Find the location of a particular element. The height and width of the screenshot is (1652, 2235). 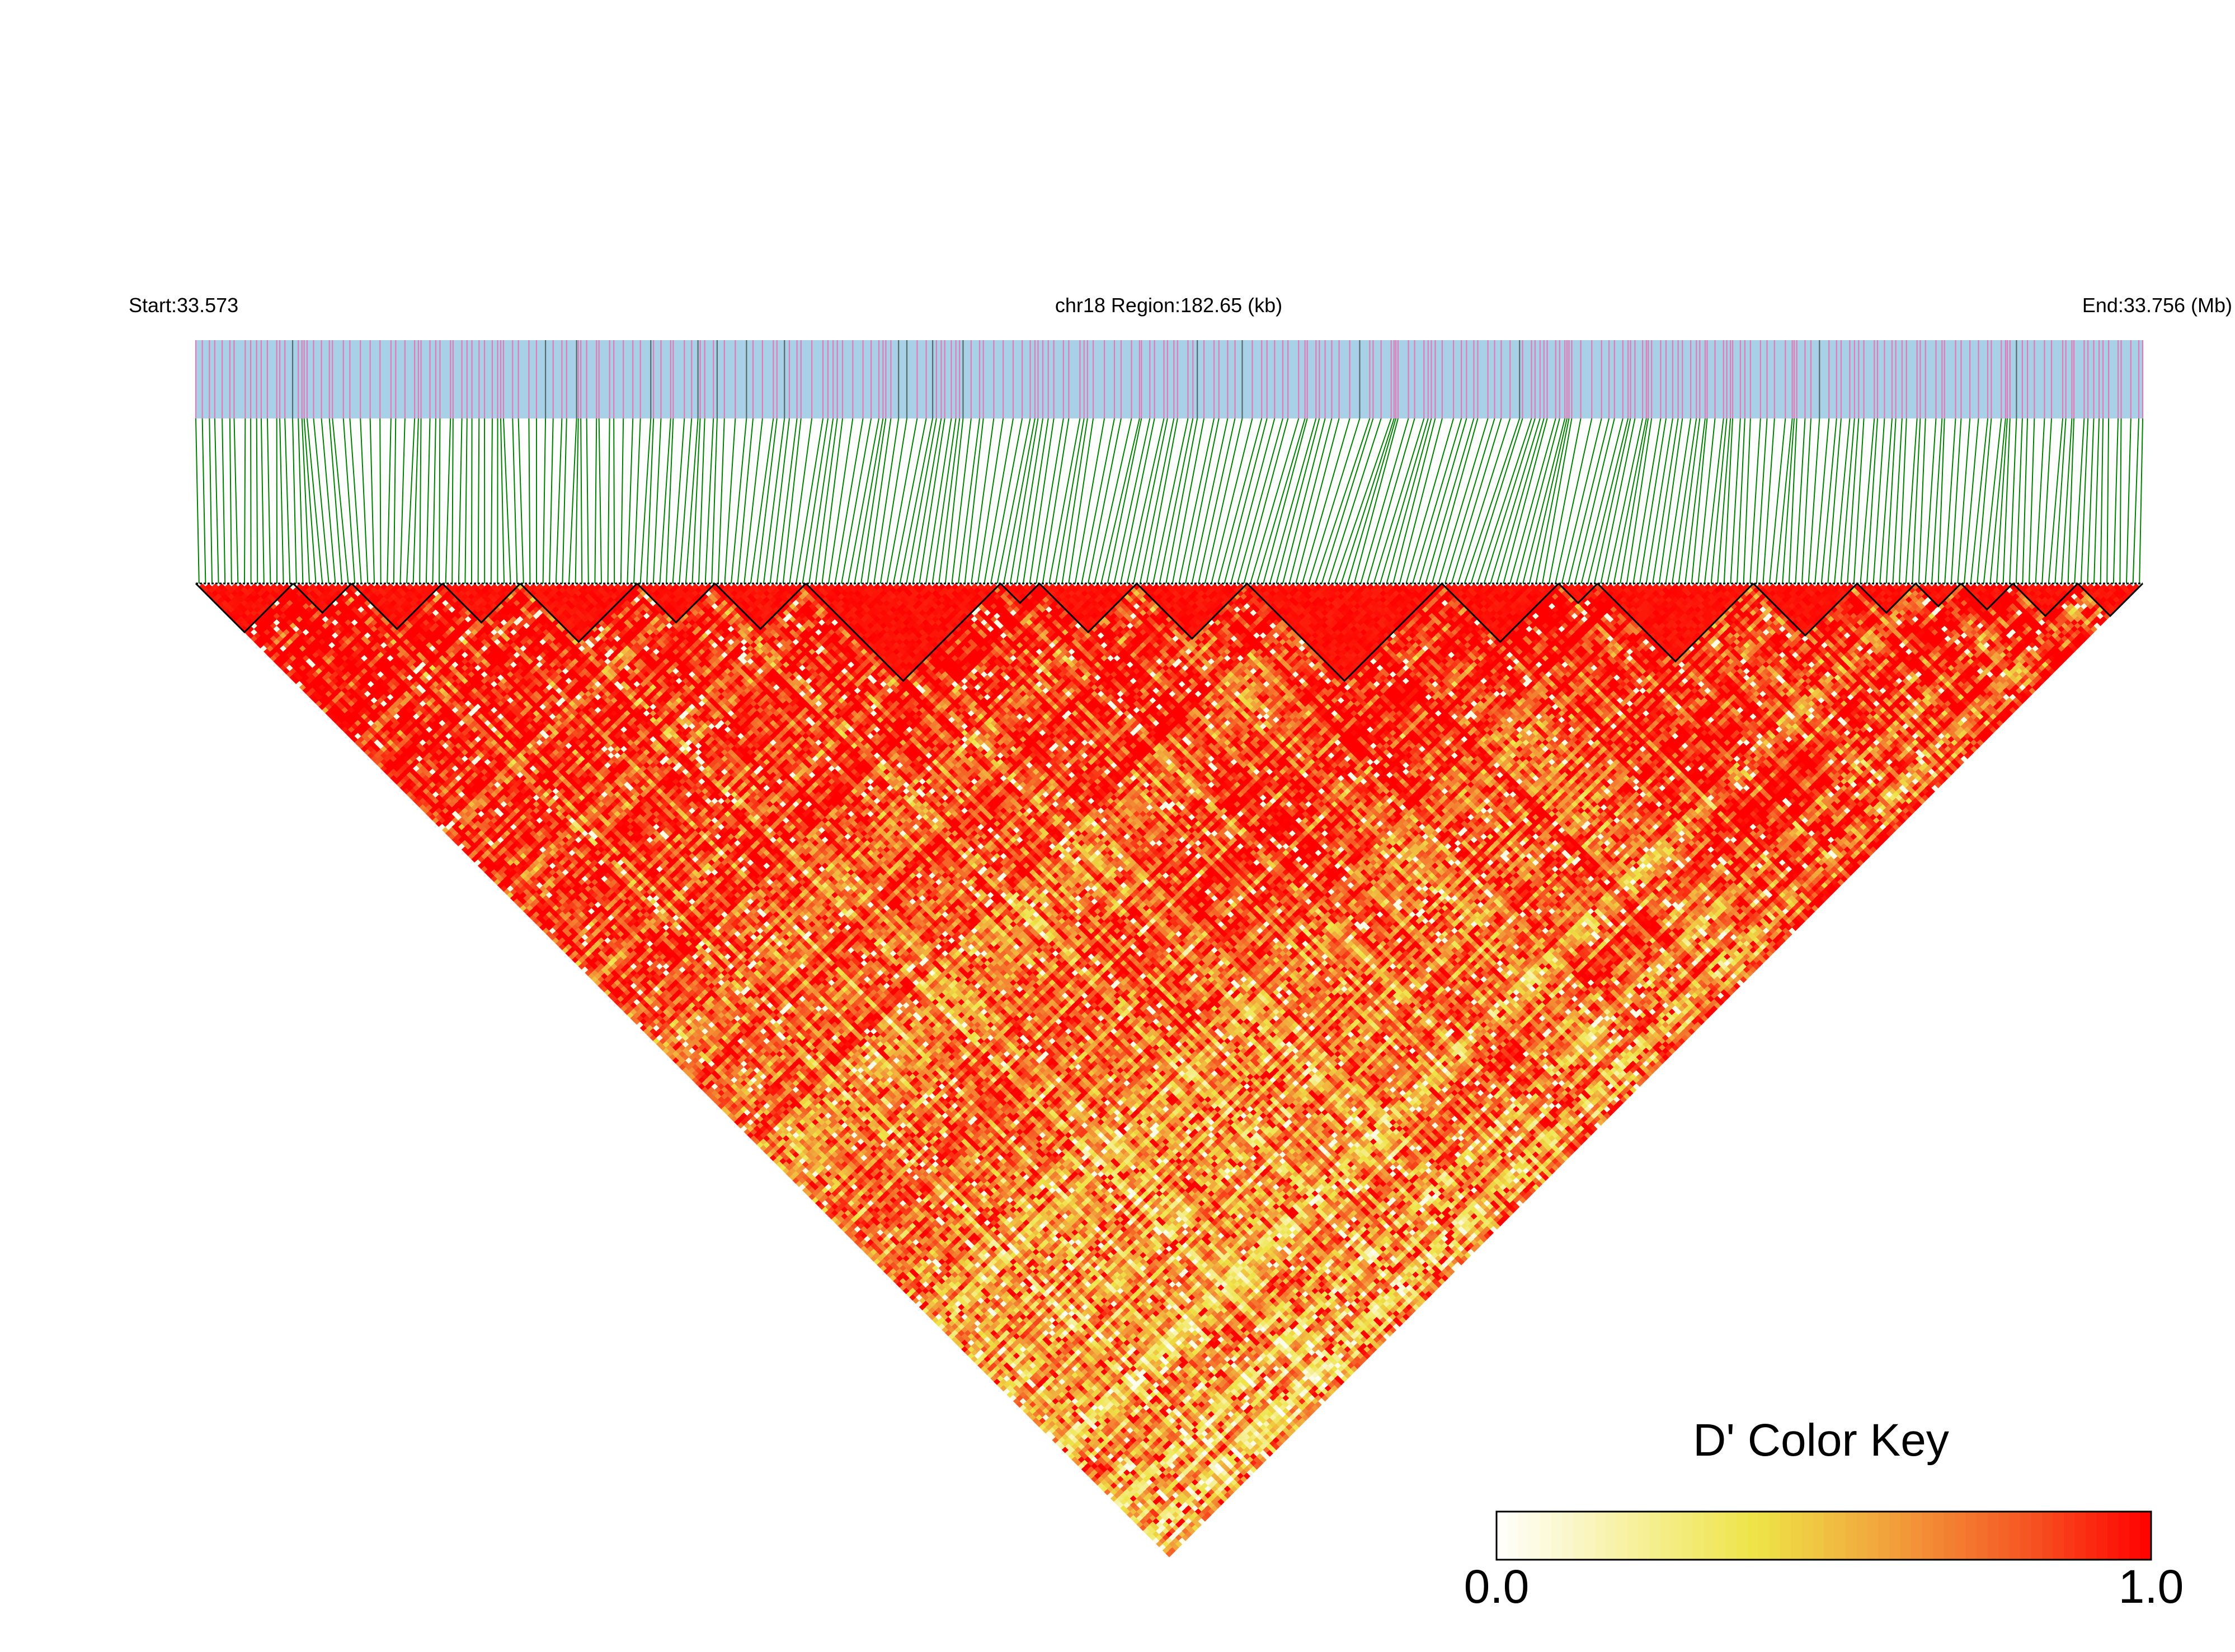

snp-marker-track is located at coordinates (1169, 379).